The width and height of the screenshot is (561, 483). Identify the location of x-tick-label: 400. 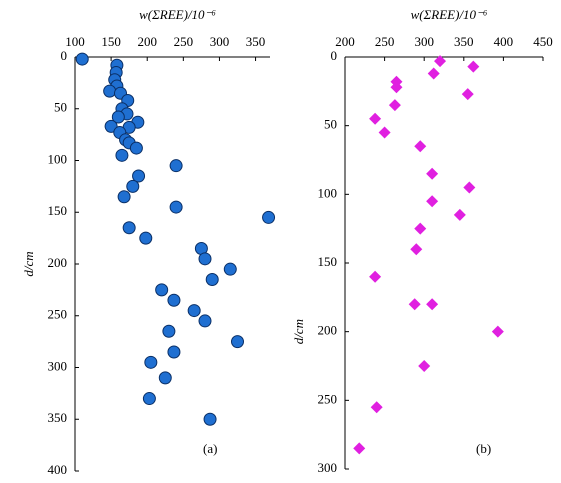
(504, 41).